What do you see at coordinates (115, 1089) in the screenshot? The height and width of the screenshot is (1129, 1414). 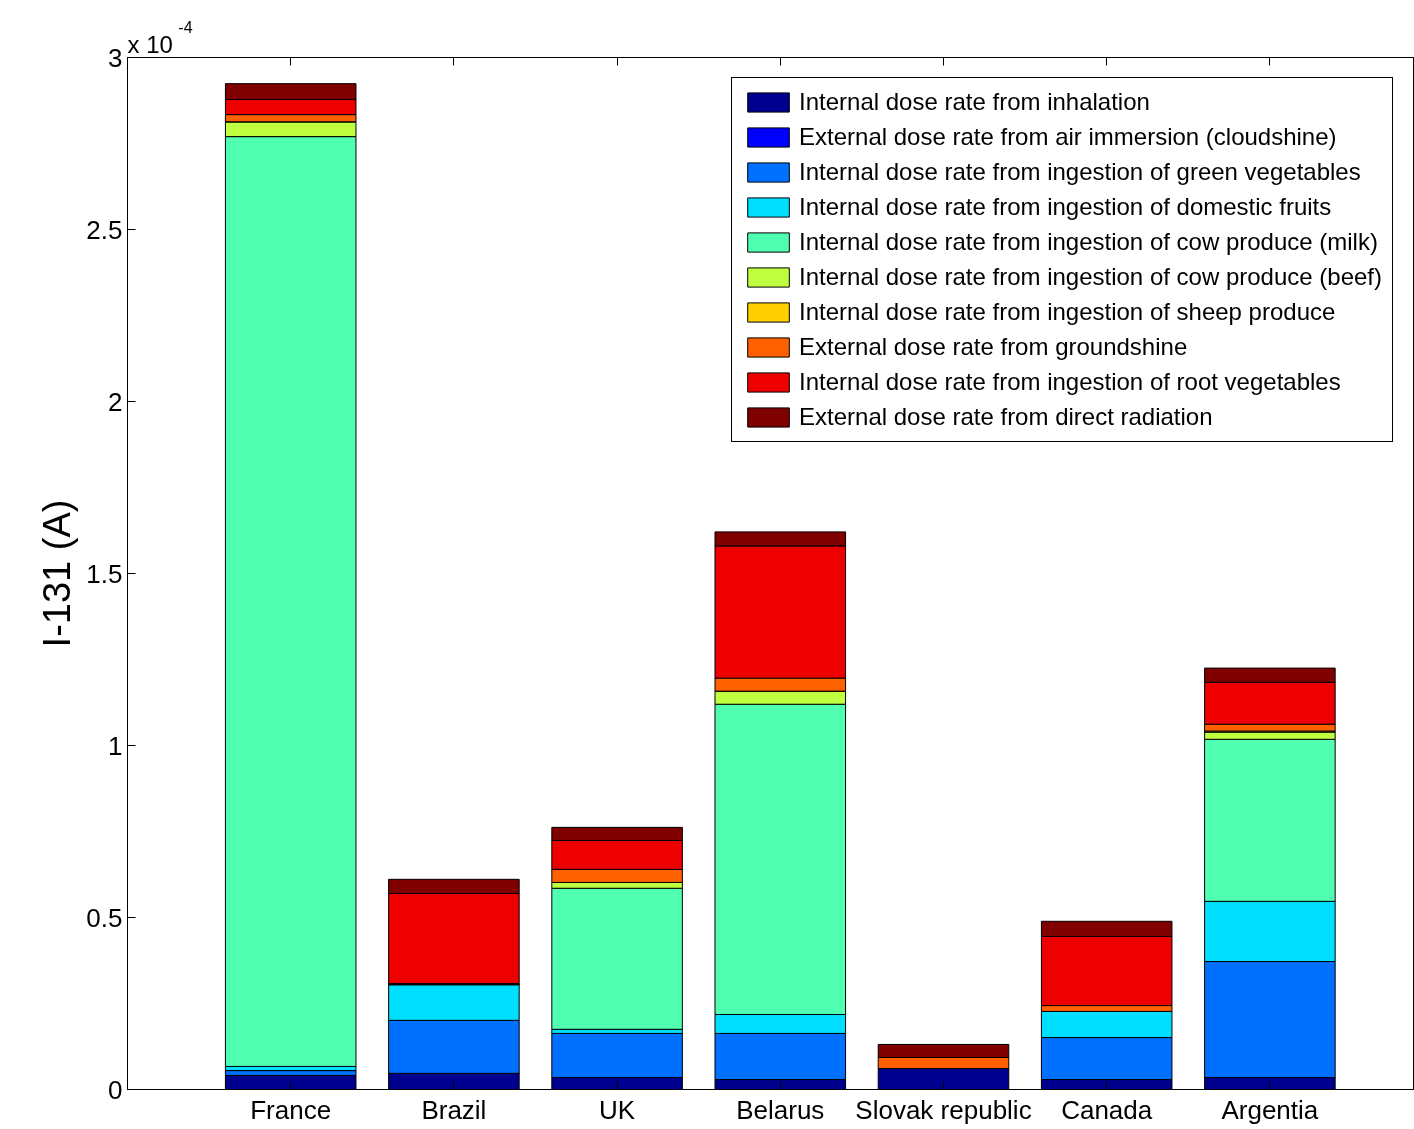 I see `y-tick-label: 0` at bounding box center [115, 1089].